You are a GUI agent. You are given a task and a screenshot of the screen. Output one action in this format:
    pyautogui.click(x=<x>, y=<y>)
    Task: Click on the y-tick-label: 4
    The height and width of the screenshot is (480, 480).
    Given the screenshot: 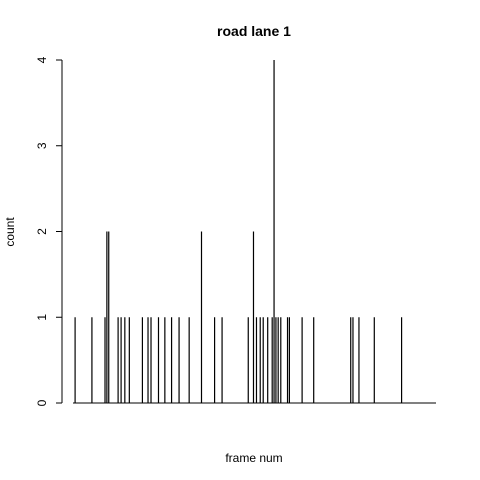 What is the action you would take?
    pyautogui.click(x=42, y=59)
    